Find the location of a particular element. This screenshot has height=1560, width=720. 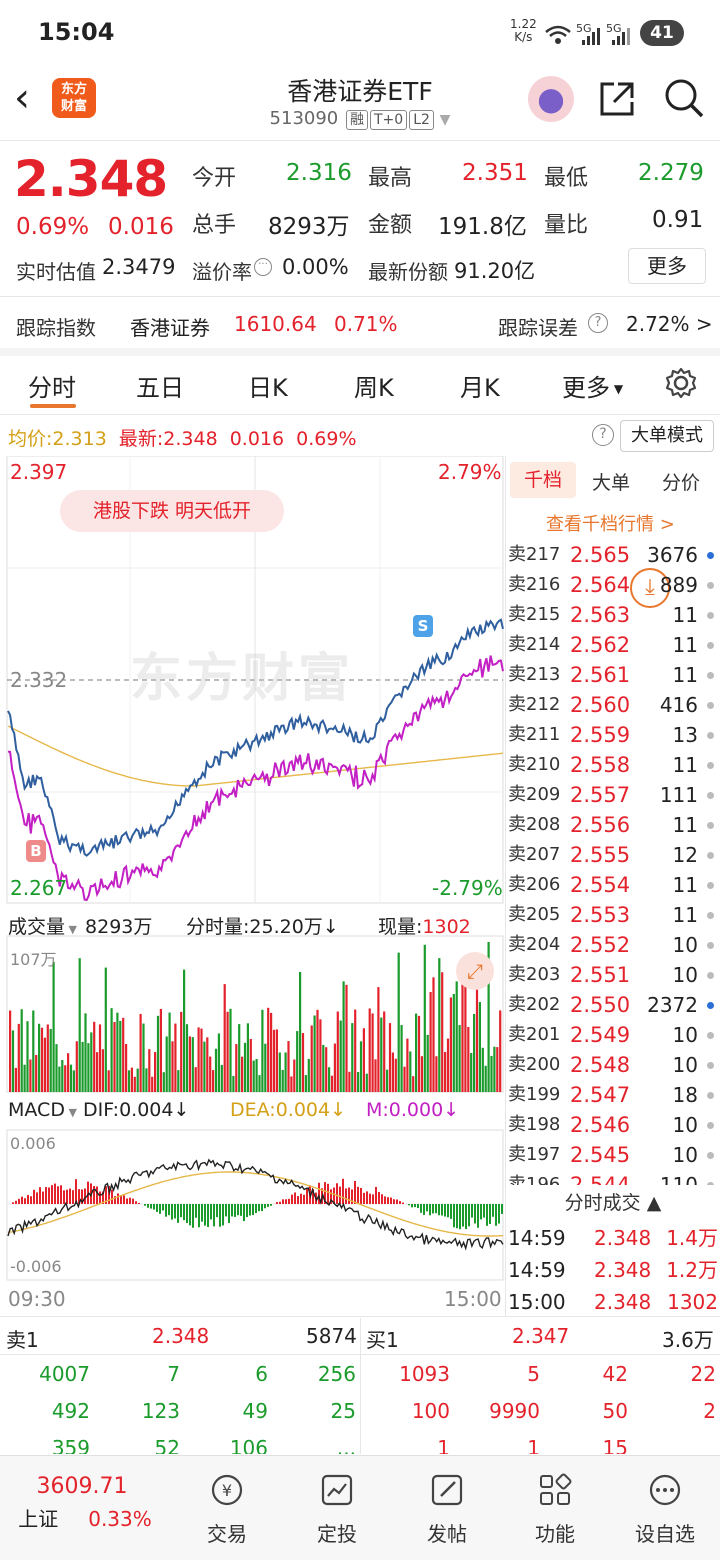

security-code-row: 513090 融 T+0 L2 ▼ is located at coordinates (360, 119).